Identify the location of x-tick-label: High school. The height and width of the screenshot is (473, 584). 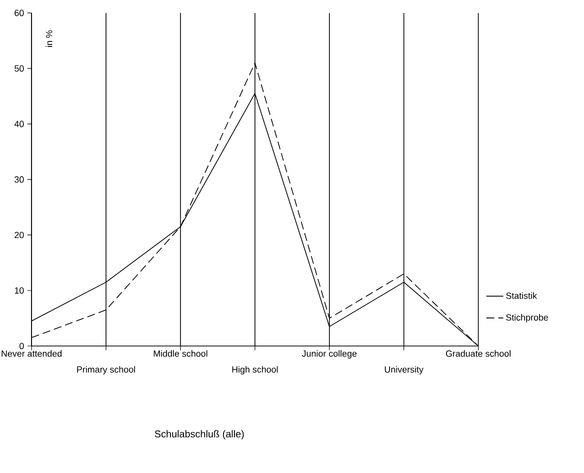
(255, 370).